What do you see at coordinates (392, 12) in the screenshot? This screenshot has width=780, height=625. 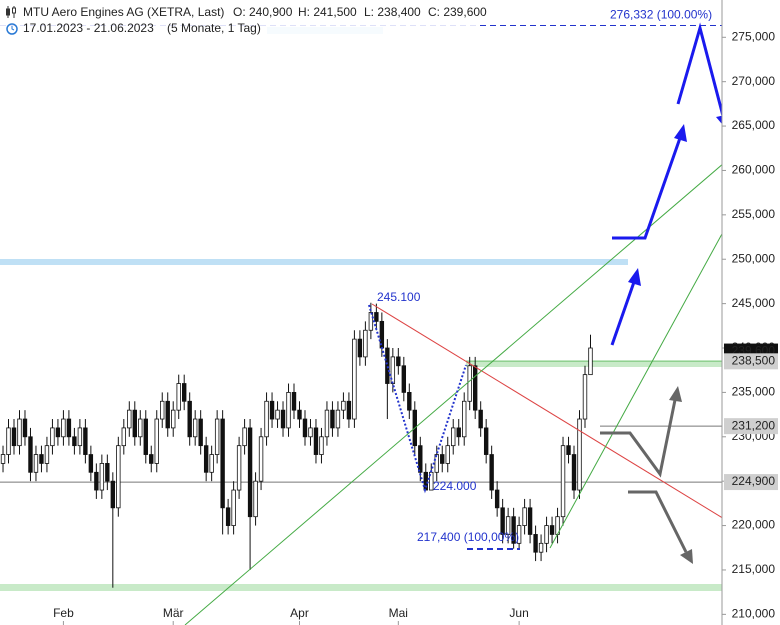 I see `ohlc-low: L: 238,400` at bounding box center [392, 12].